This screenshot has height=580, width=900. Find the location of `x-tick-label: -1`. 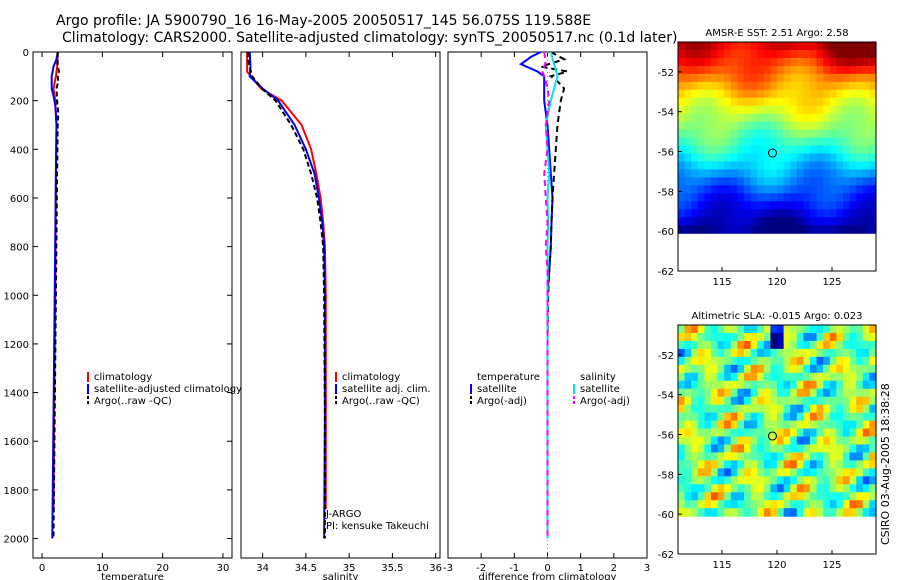

x-tick-label: -1 is located at coordinates (514, 568).